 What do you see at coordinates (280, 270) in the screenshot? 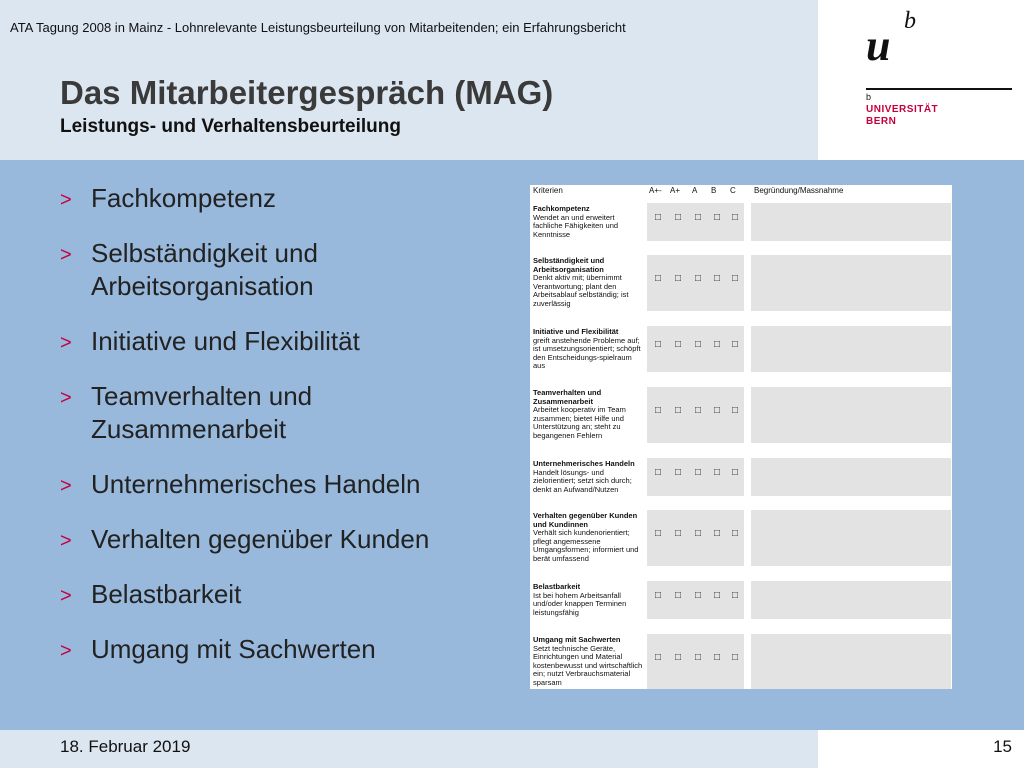
I see `bullet-item: > Selbständigkeit und Arbeitsorganisation` at bounding box center [280, 270].